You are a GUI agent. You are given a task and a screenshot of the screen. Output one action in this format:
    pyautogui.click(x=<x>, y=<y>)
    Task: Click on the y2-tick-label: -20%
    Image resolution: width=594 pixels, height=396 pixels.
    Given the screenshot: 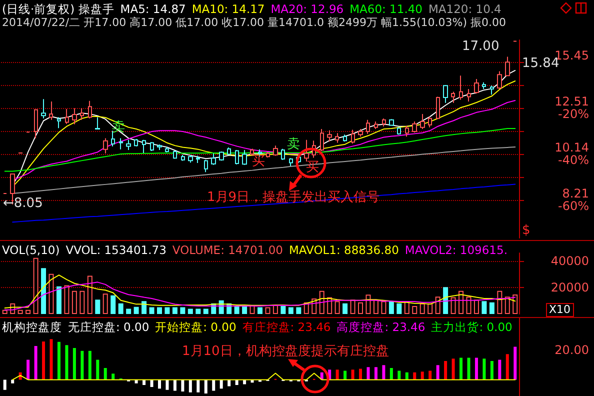 What is the action you would take?
    pyautogui.click(x=573, y=114)
    